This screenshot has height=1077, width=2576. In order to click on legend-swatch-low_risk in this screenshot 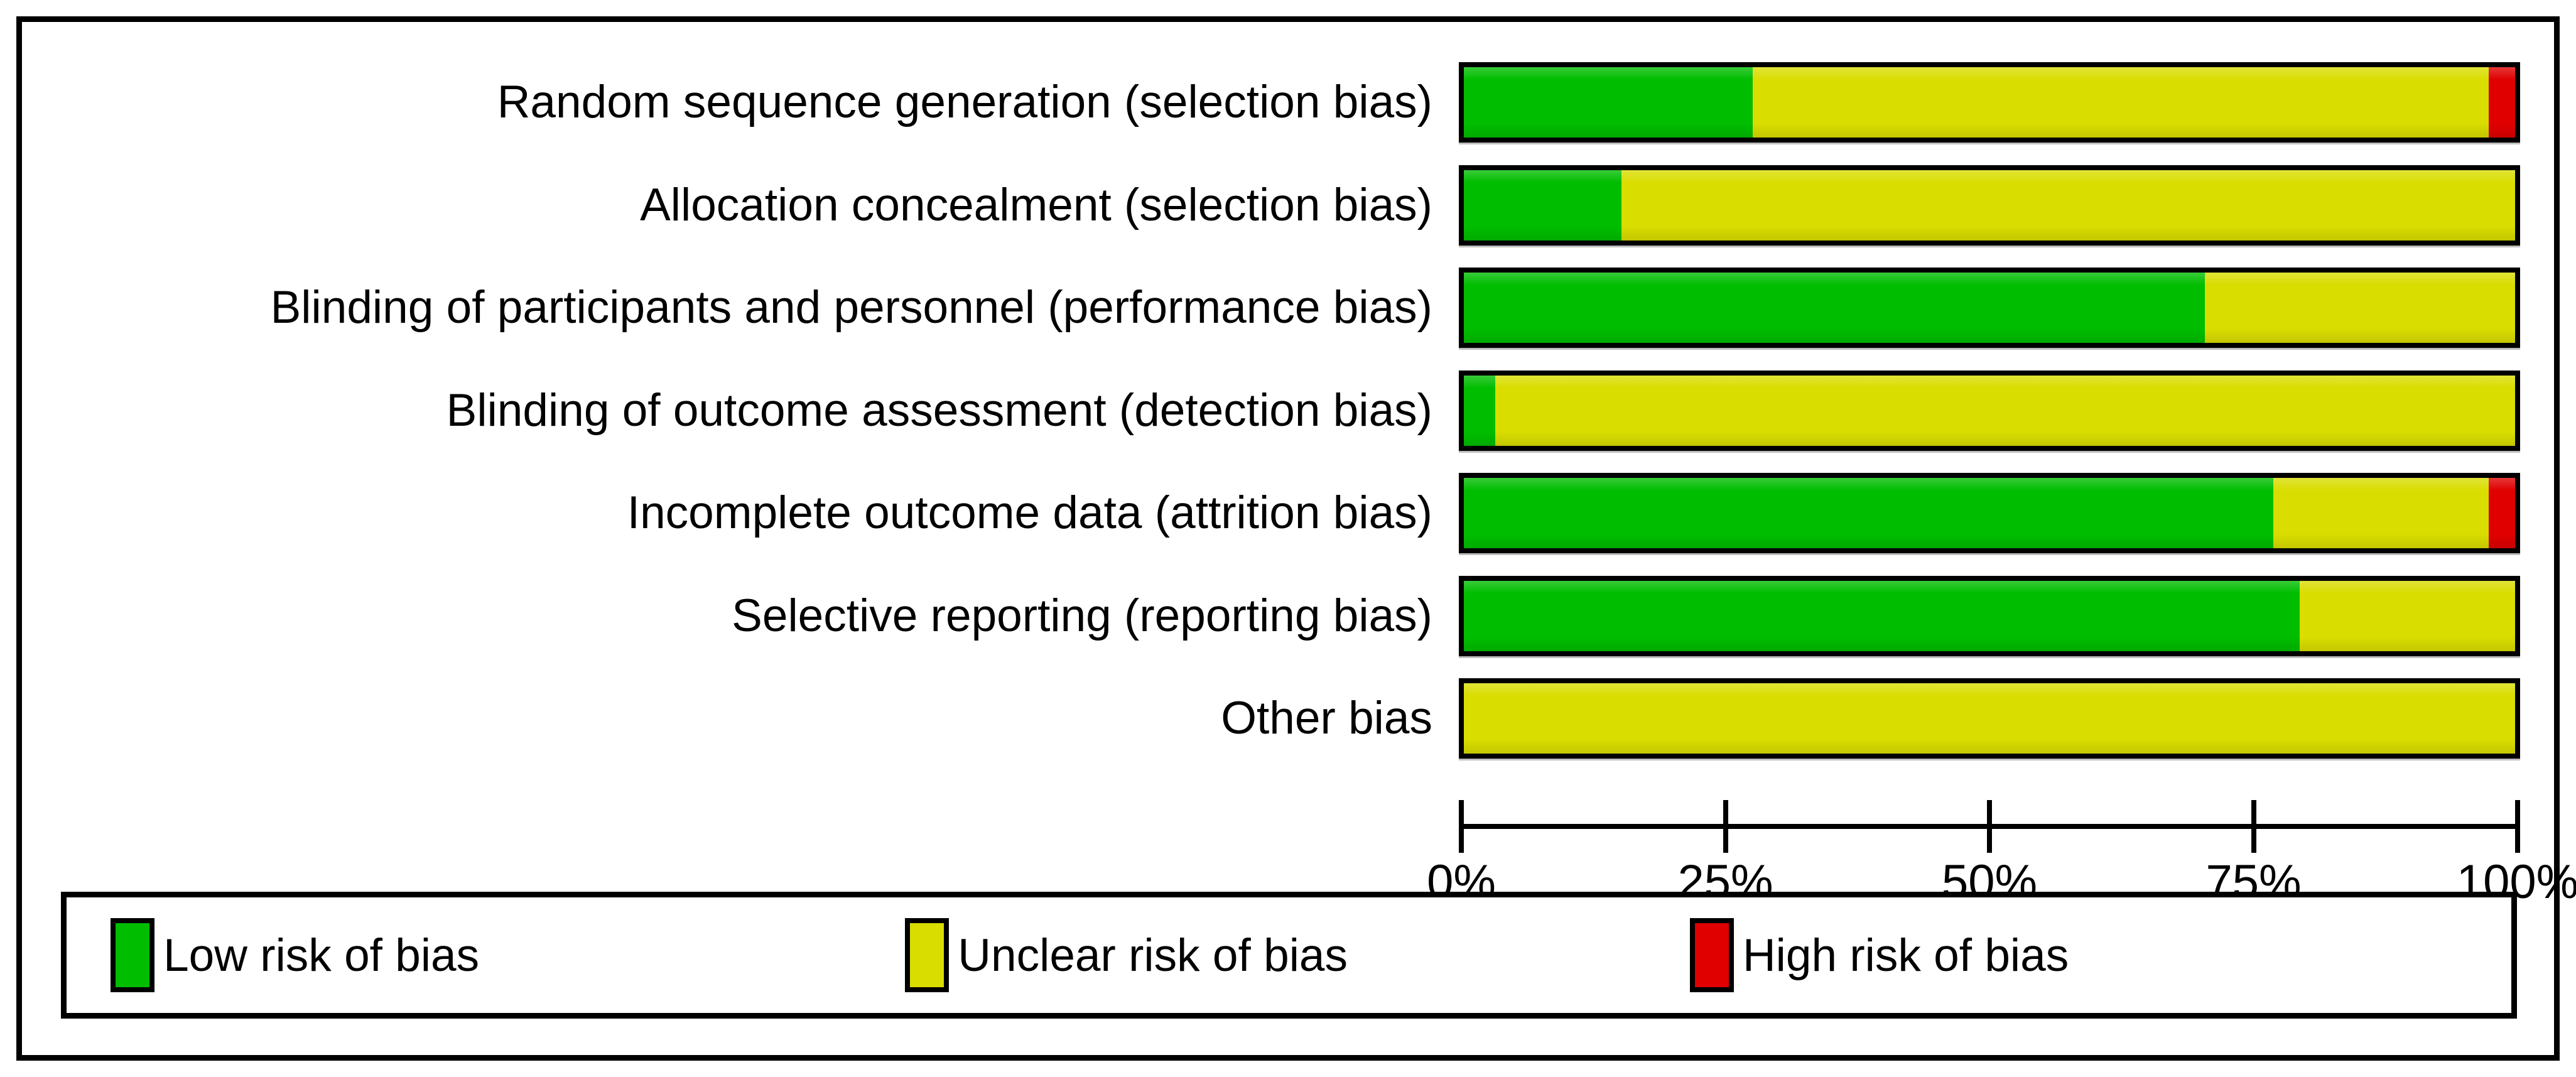, I will do `click(133, 955)`.